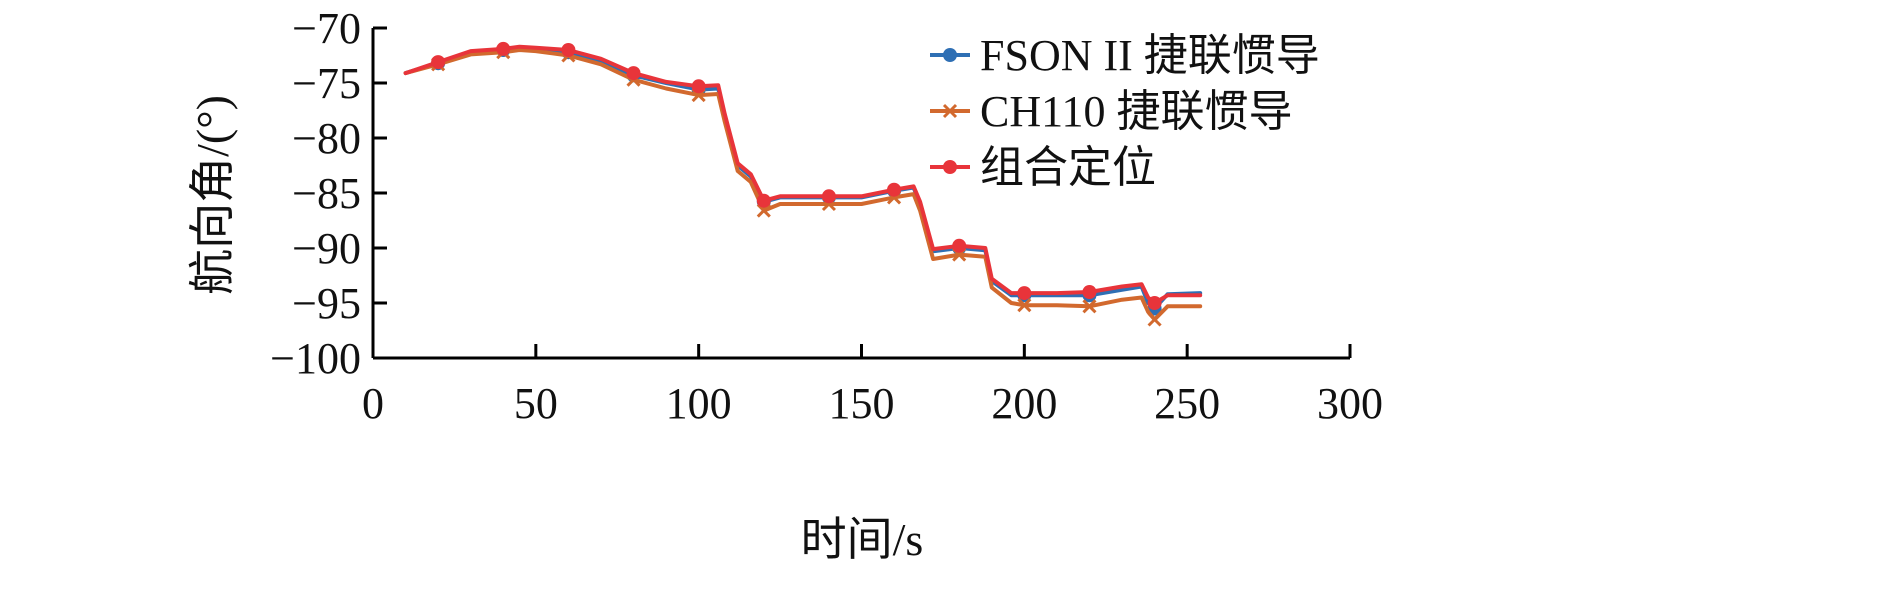 The height and width of the screenshot is (601, 1890). What do you see at coordinates (862, 539) in the screenshot?
I see `x-axis-title: 时间/s` at bounding box center [862, 539].